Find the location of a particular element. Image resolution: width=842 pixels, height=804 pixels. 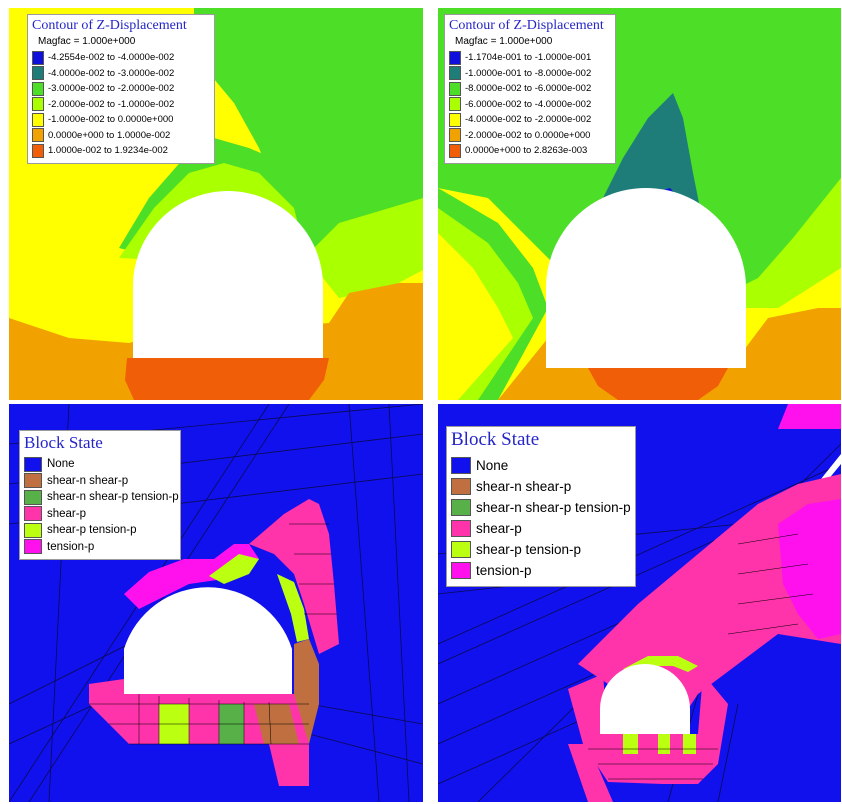

plastic-zone-shear-p-upper-right is located at coordinates (294, 576).